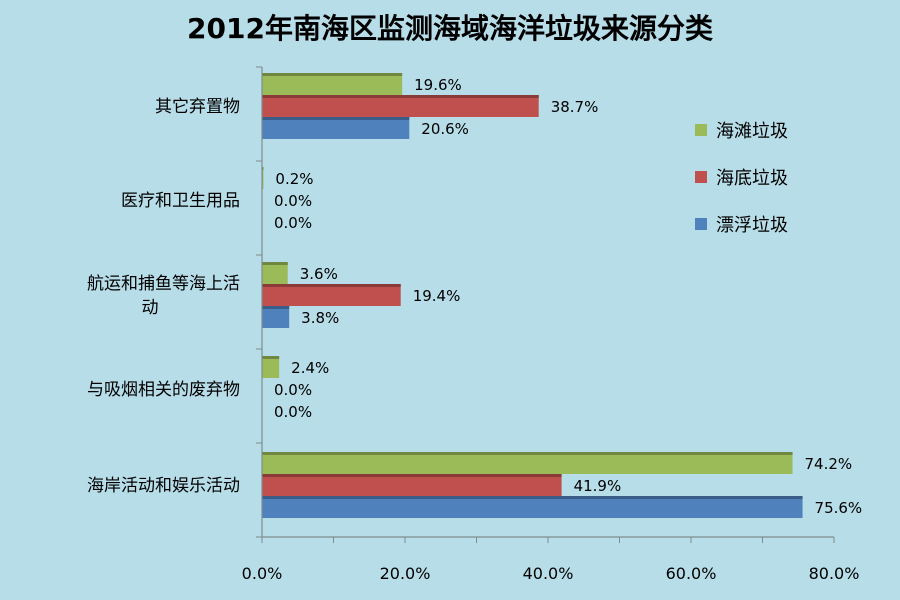  What do you see at coordinates (293, 412) in the screenshot?
I see `data-label-3-2: 0.0%` at bounding box center [293, 412].